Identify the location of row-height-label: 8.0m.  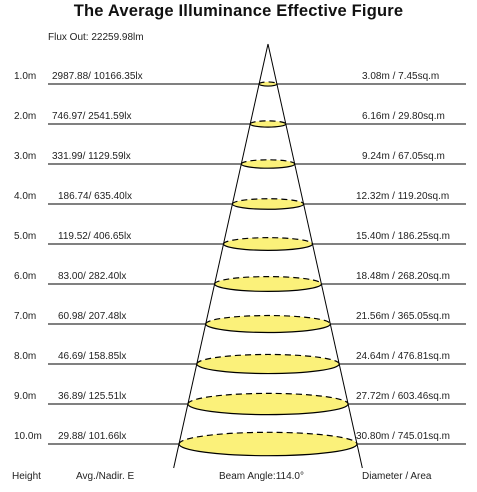
(25, 356).